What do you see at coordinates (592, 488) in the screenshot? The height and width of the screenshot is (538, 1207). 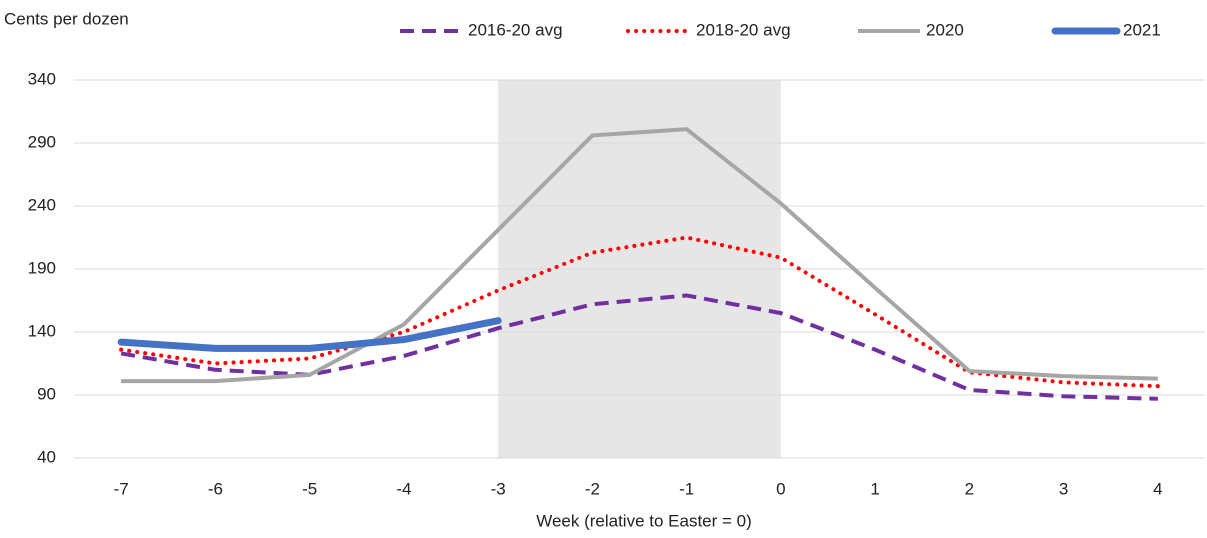 I see `x-tick-label: -2` at bounding box center [592, 488].